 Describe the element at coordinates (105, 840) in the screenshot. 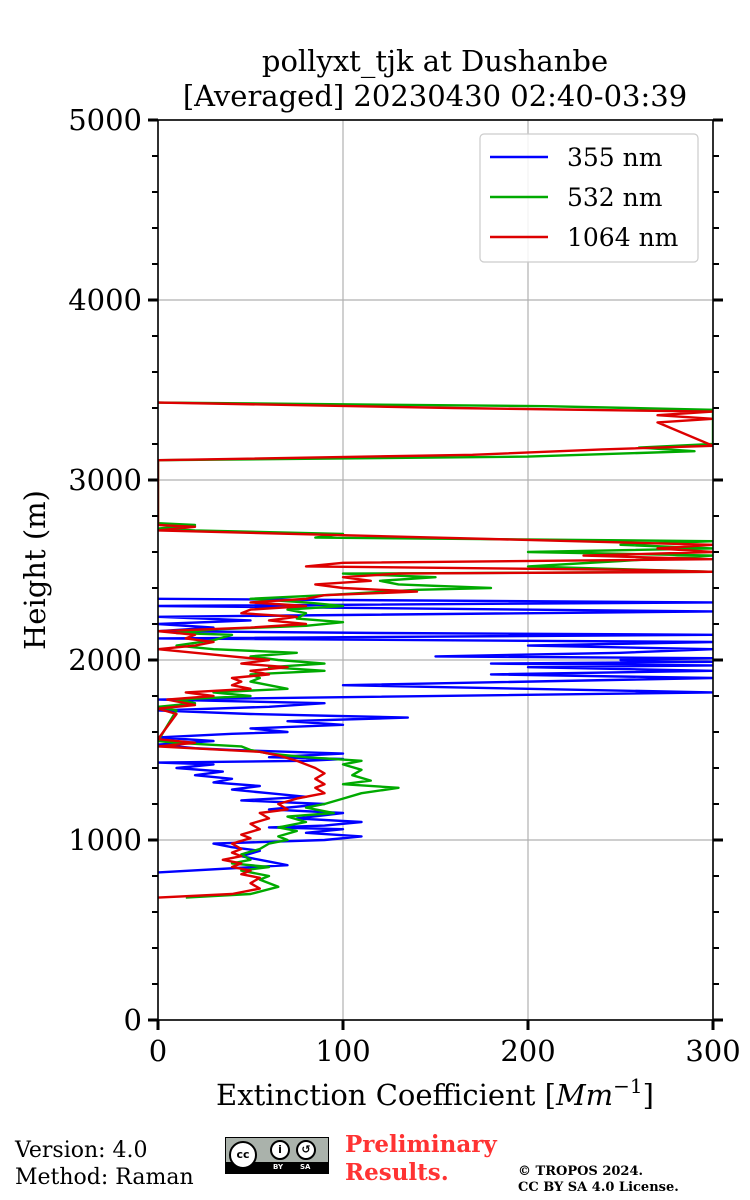

I see `y-tick-label: 1000` at that location.